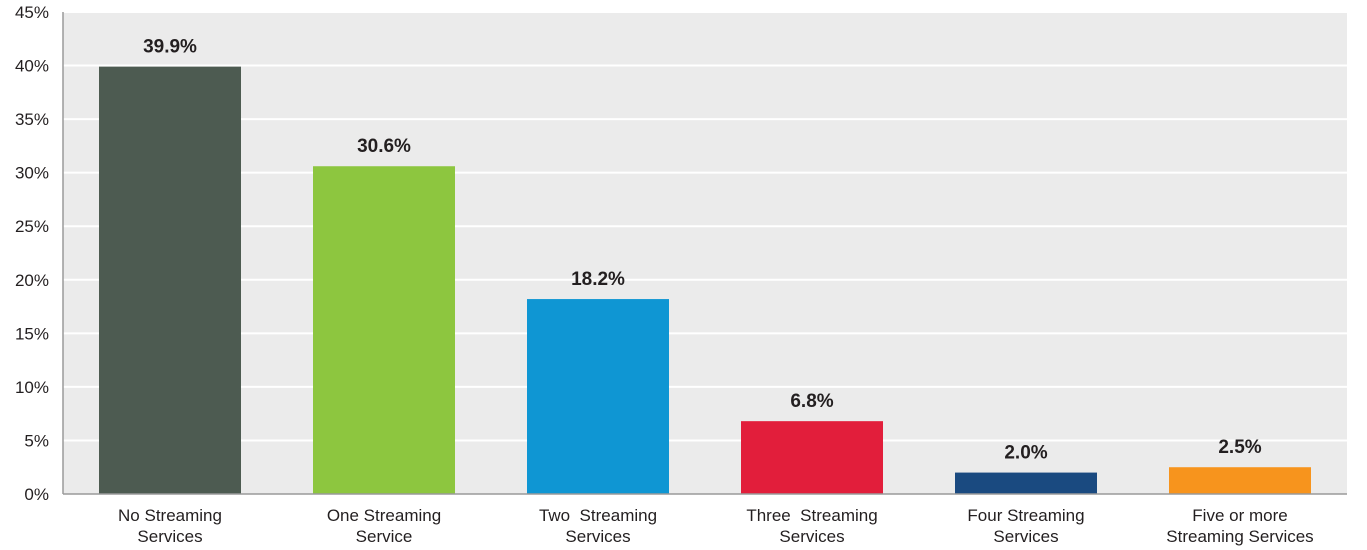  I want to click on x-tick-label: One Streaming Service, so click(384, 526).